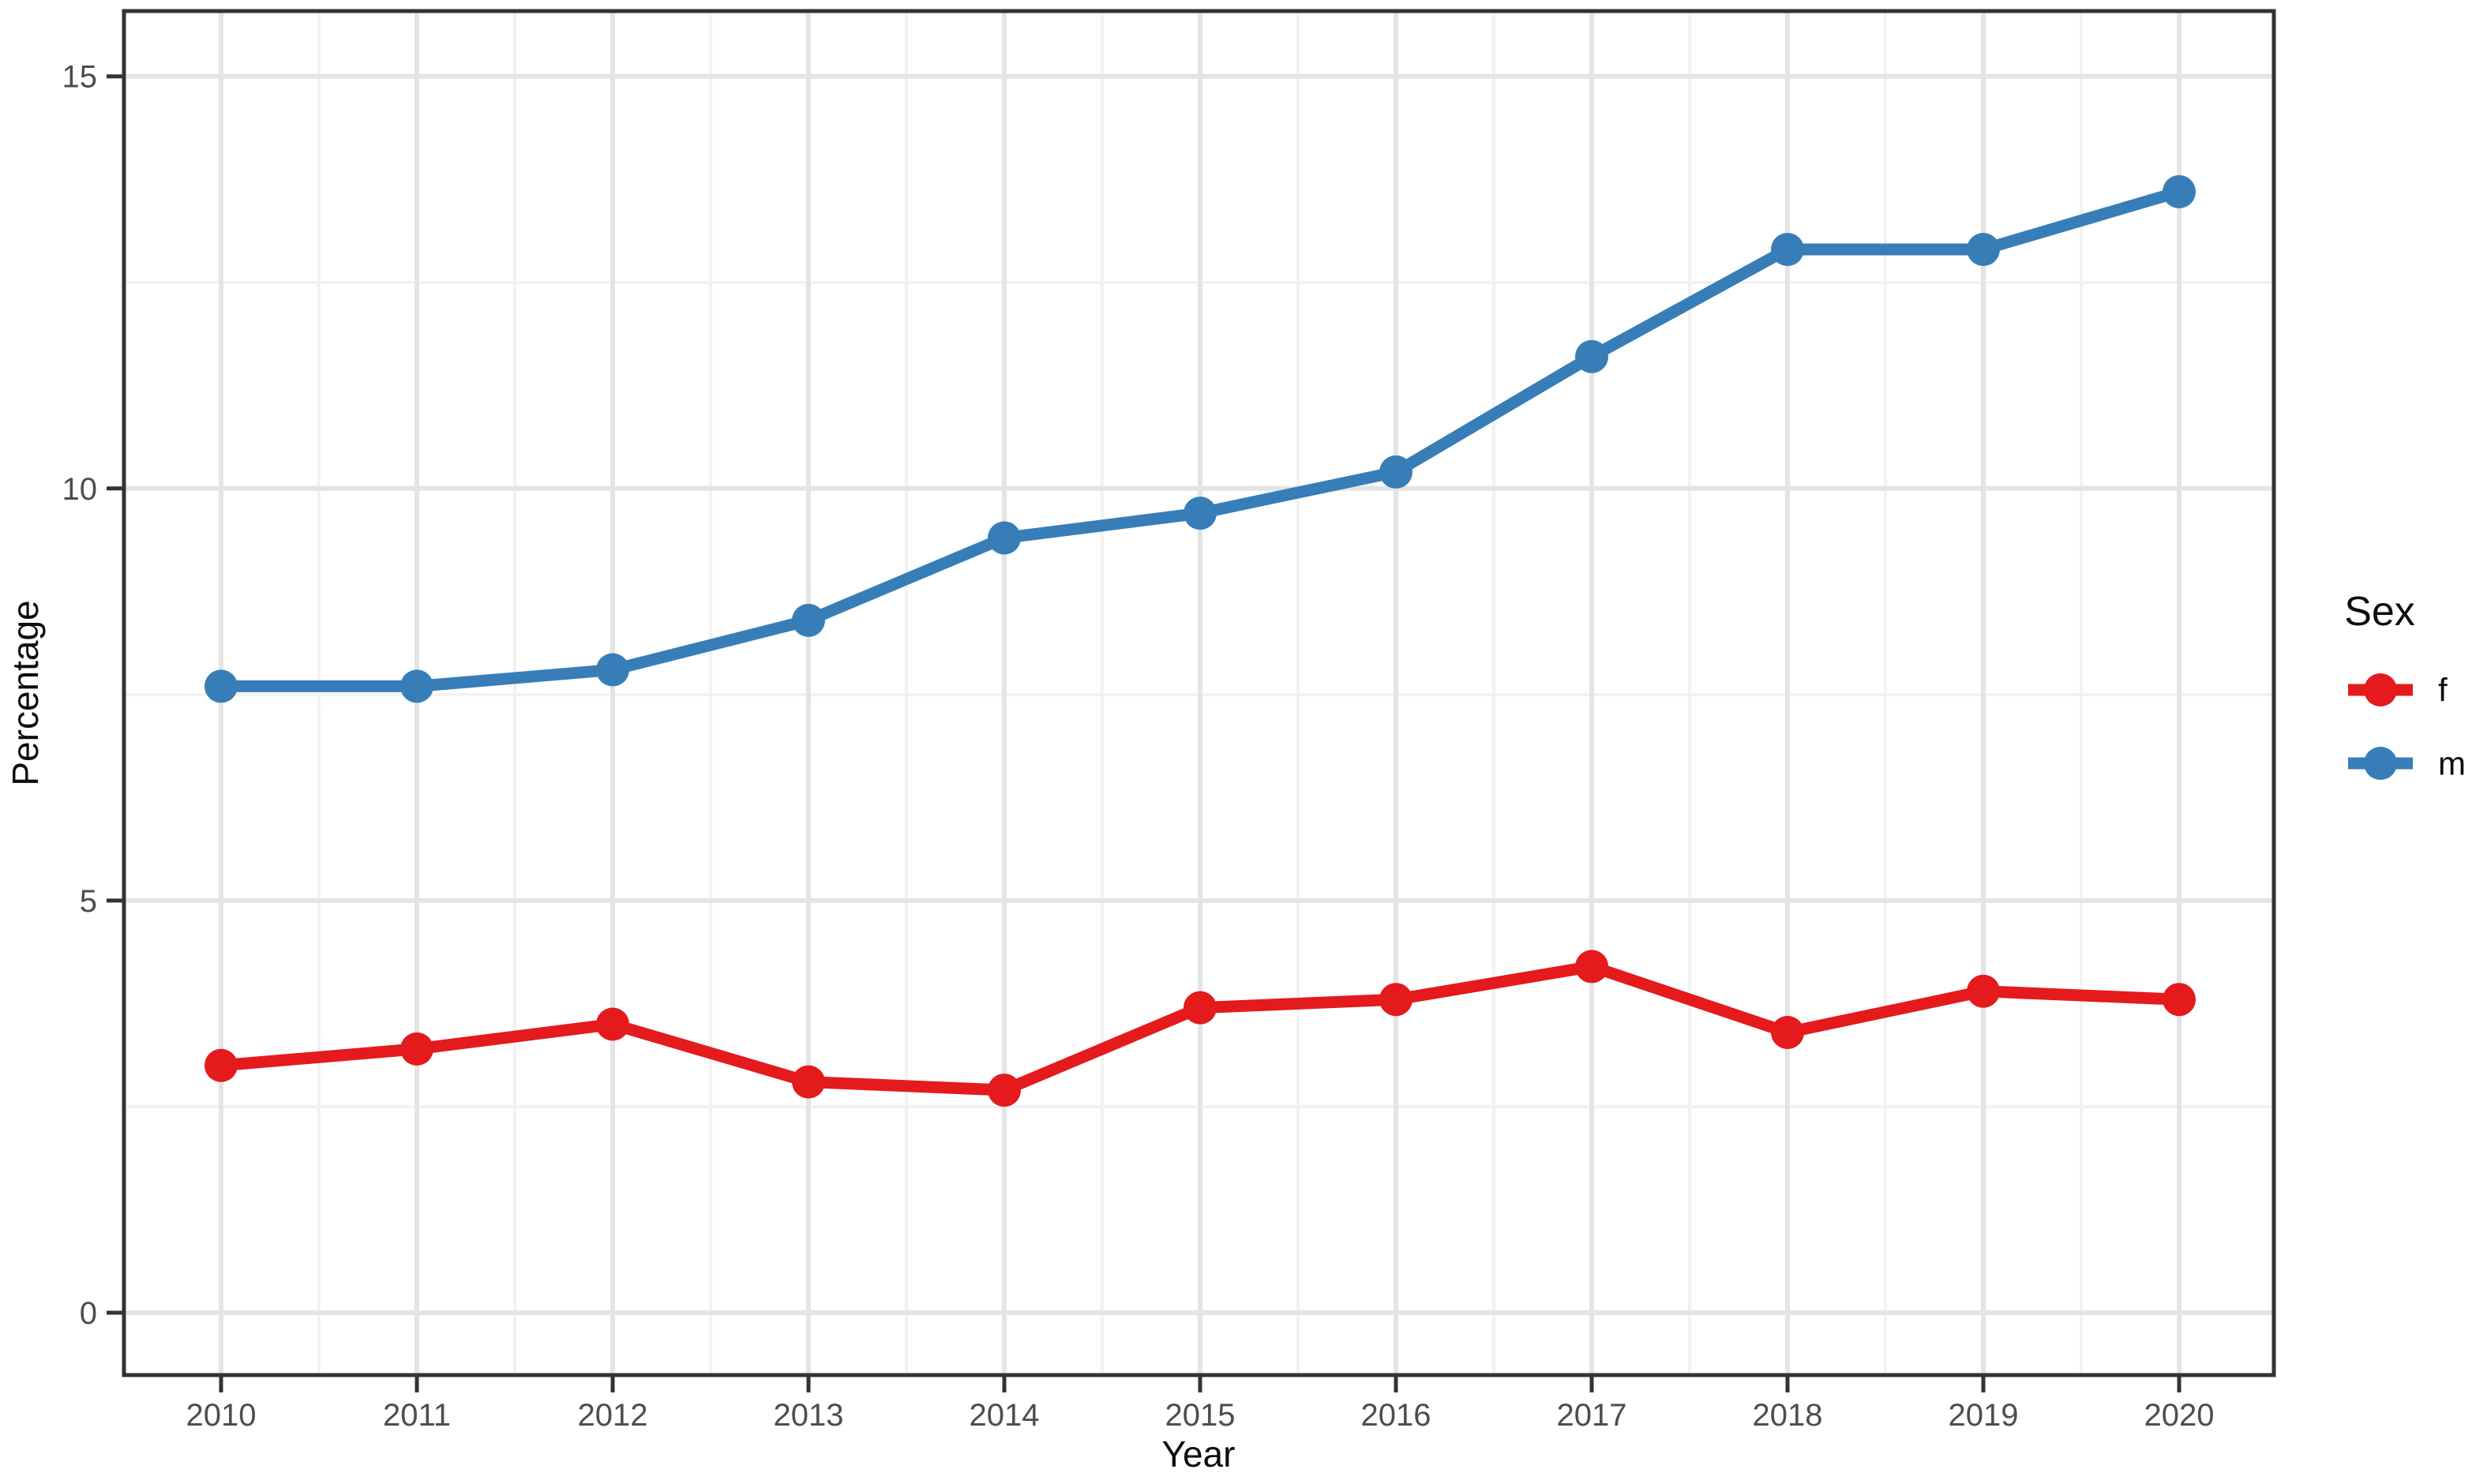 The height and width of the screenshot is (1484, 2476). I want to click on x-axis-title: Year, so click(1199, 1454).